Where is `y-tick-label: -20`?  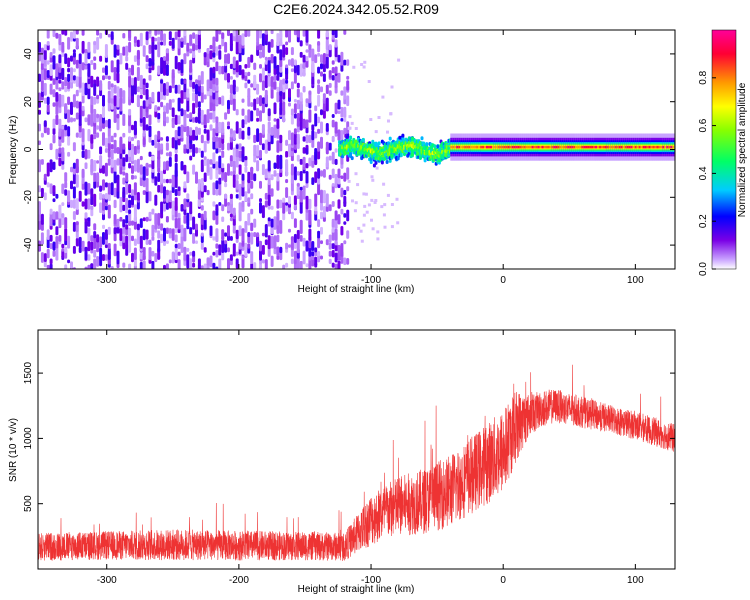
y-tick-label: -20 is located at coordinates (28, 197).